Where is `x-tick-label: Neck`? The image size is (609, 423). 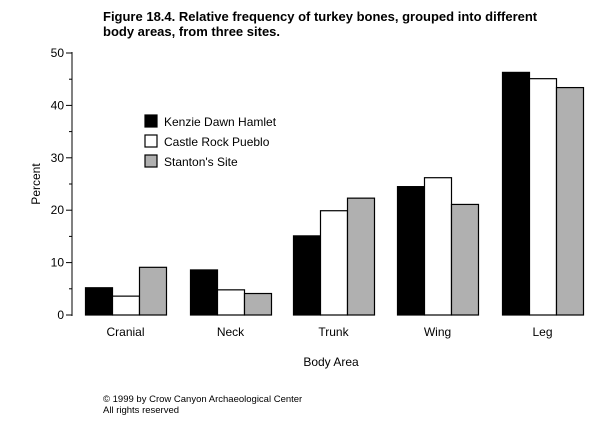
x-tick-label: Neck is located at coordinates (231, 332).